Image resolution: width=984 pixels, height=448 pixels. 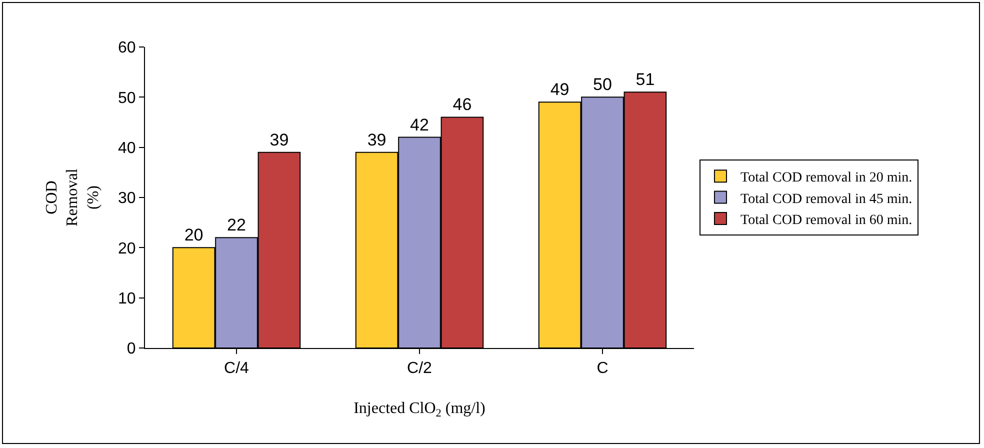 What do you see at coordinates (236, 225) in the screenshot?
I see `data-label: 22` at bounding box center [236, 225].